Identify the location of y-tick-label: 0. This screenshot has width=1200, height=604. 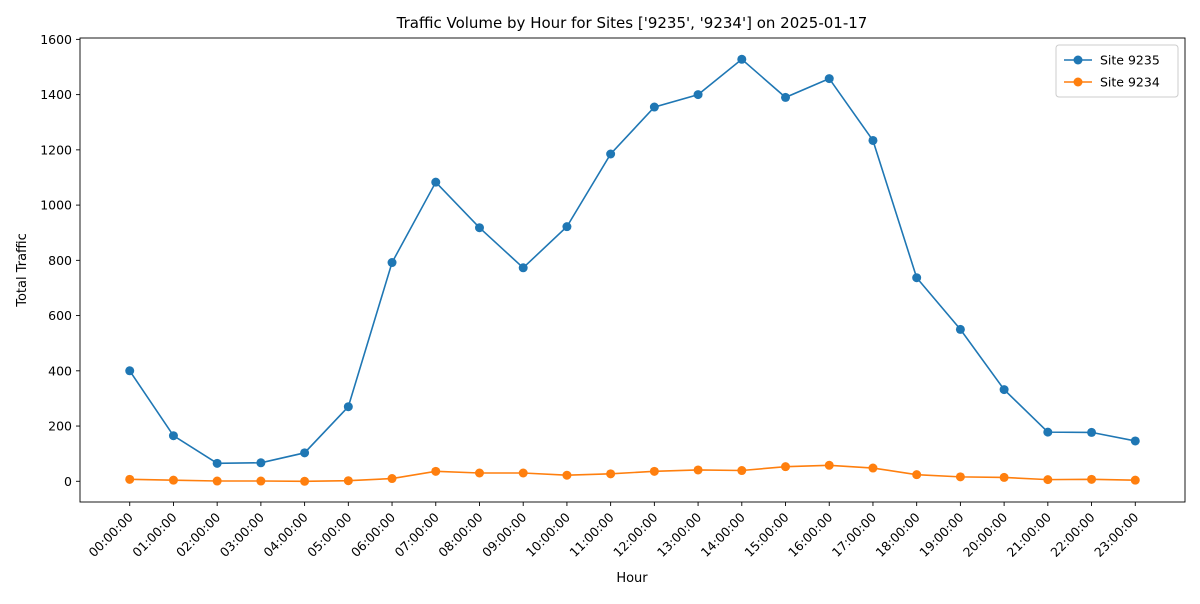
(68, 481).